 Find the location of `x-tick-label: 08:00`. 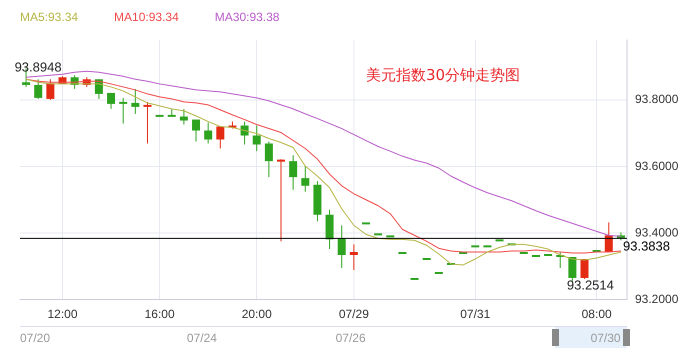

x-tick-label: 08:00 is located at coordinates (597, 314).